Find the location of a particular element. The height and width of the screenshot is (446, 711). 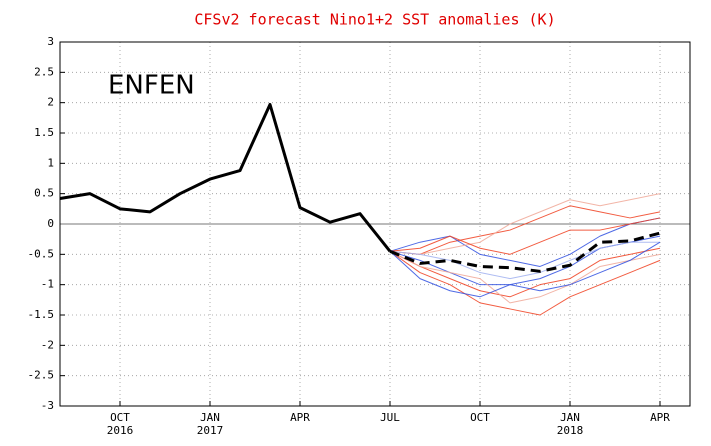

y-tick-label: -0.5 is located at coordinates (41, 253).